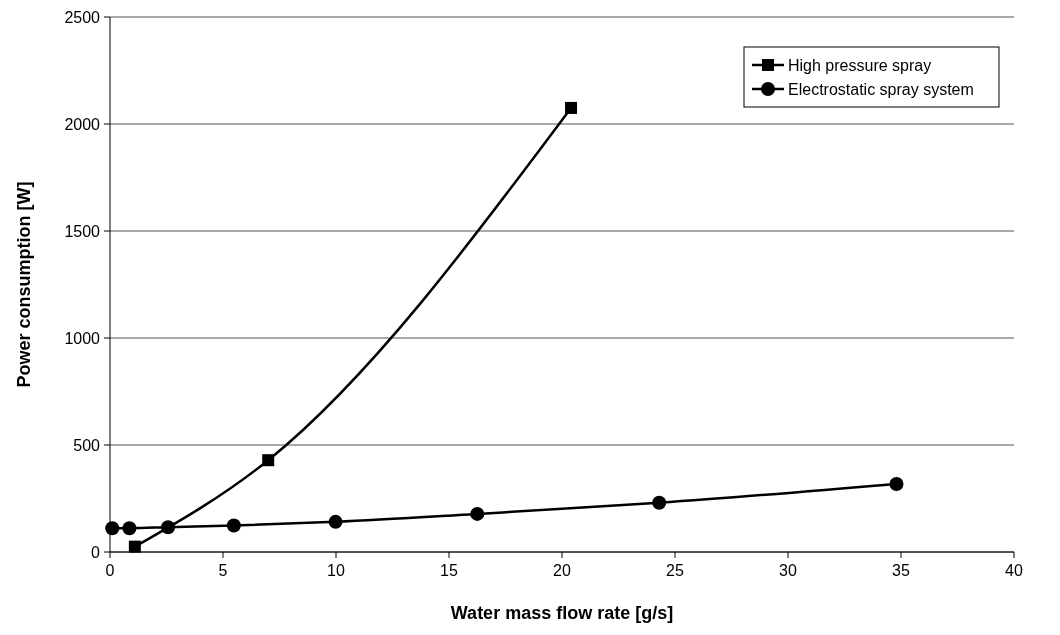 Image resolution: width=1060 pixels, height=635 pixels. What do you see at coordinates (449, 570) in the screenshot?
I see `x-tick-label: 15` at bounding box center [449, 570].